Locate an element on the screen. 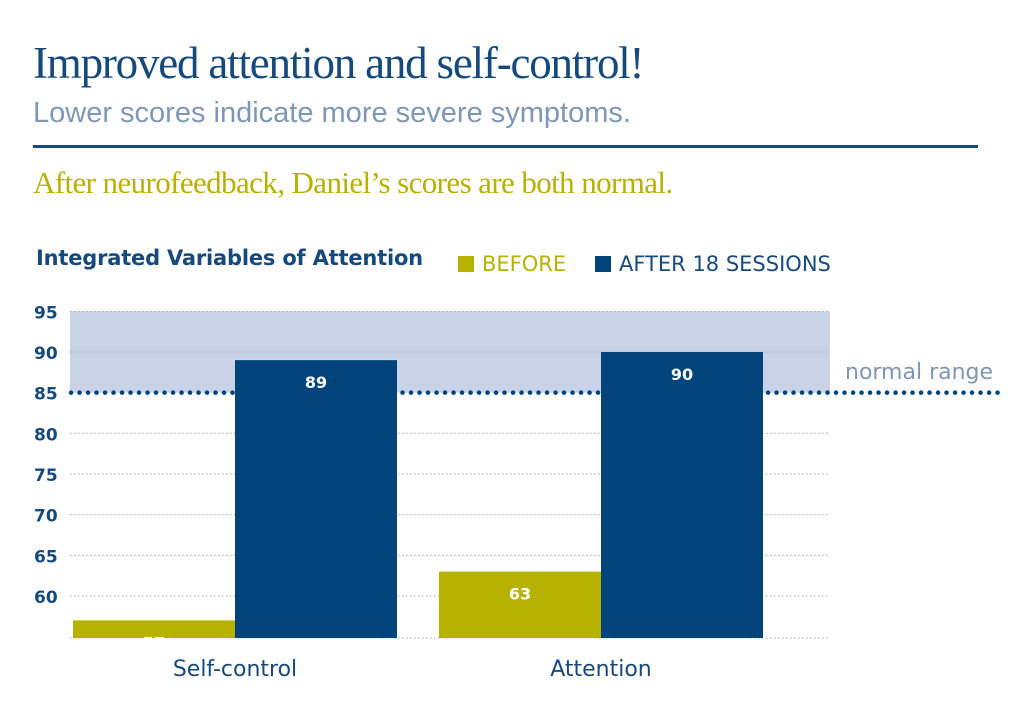 The width and height of the screenshot is (1024, 713). title-divider is located at coordinates (505, 146).